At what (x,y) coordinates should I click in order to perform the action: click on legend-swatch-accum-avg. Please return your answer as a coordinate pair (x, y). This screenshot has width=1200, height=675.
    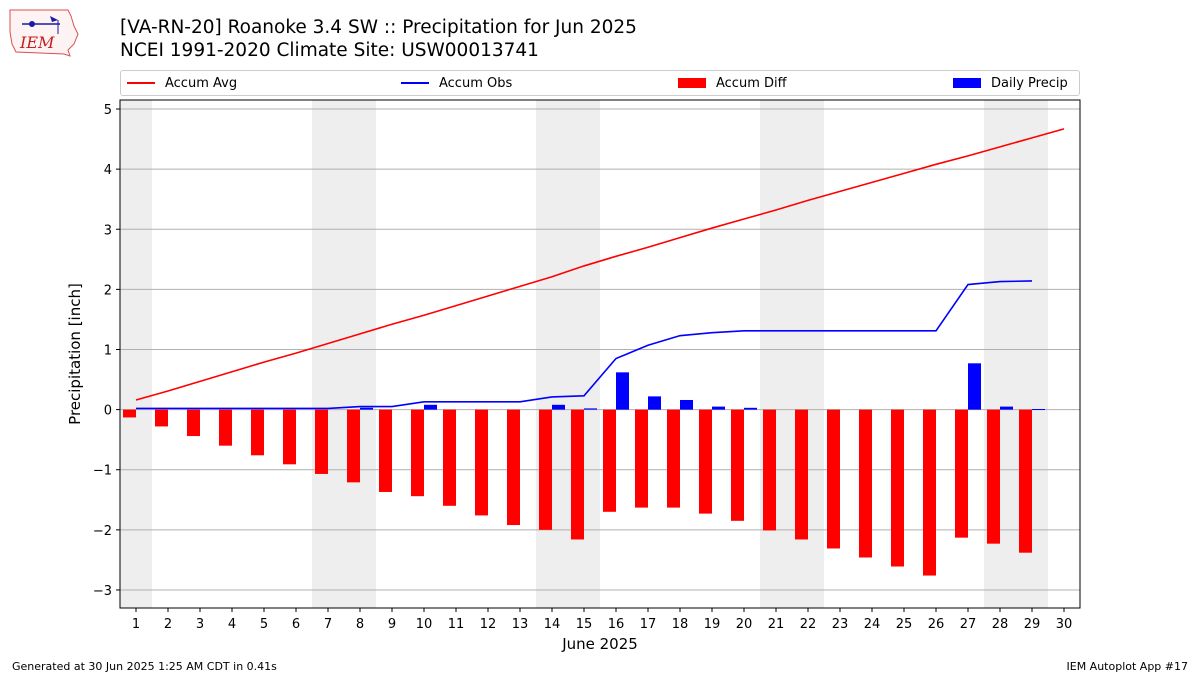
    Looking at the image, I should click on (141, 83).